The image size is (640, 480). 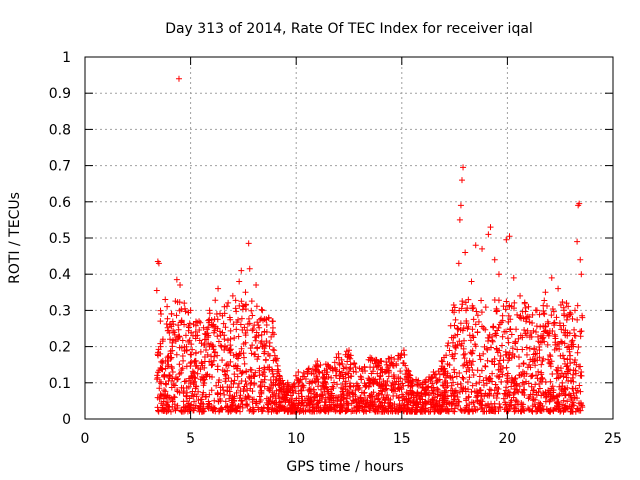 I want to click on x-tick-label: 5, so click(x=190, y=439).